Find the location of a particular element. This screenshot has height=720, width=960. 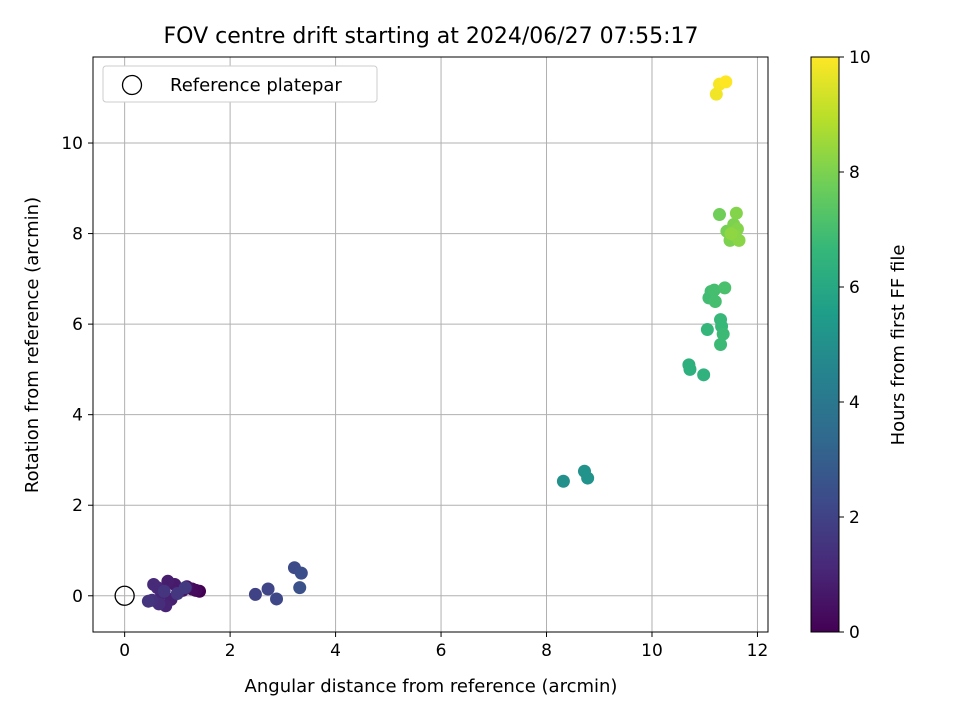

reference-platepar-marker is located at coordinates (124, 595).